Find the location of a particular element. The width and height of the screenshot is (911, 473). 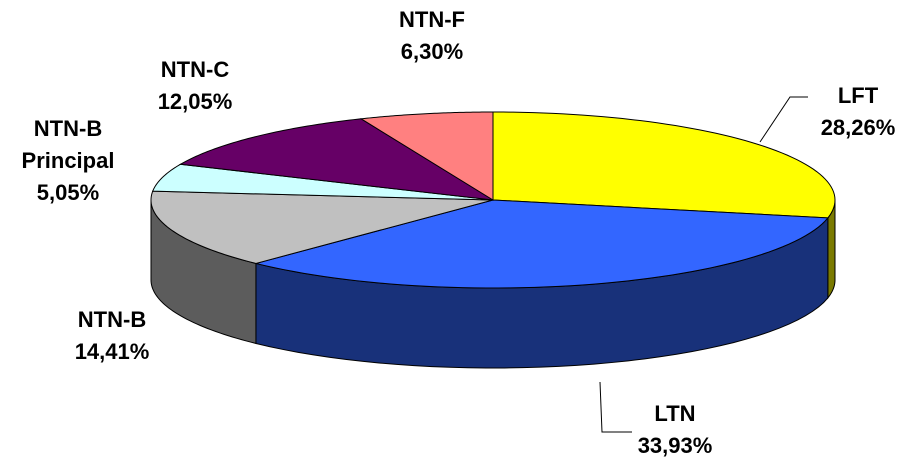

data-label: NTN-B Principal 5,05% is located at coordinates (71, 161).